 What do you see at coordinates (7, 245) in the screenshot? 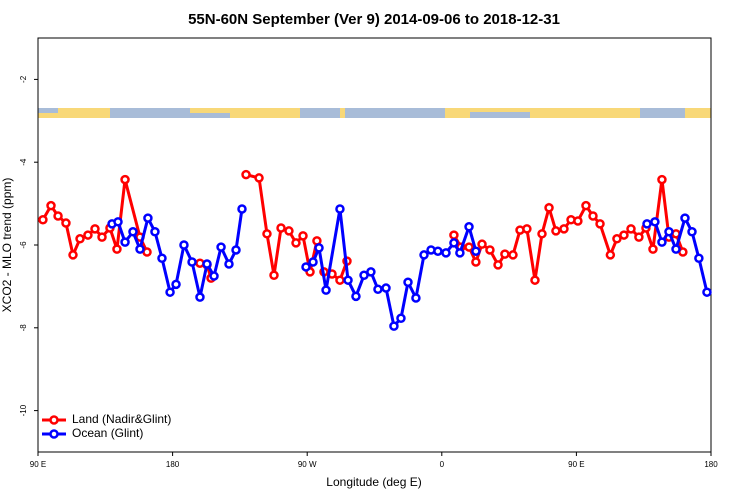
I see `y-axis-label: XCO2 - MLO trend (ppm)` at bounding box center [7, 245].